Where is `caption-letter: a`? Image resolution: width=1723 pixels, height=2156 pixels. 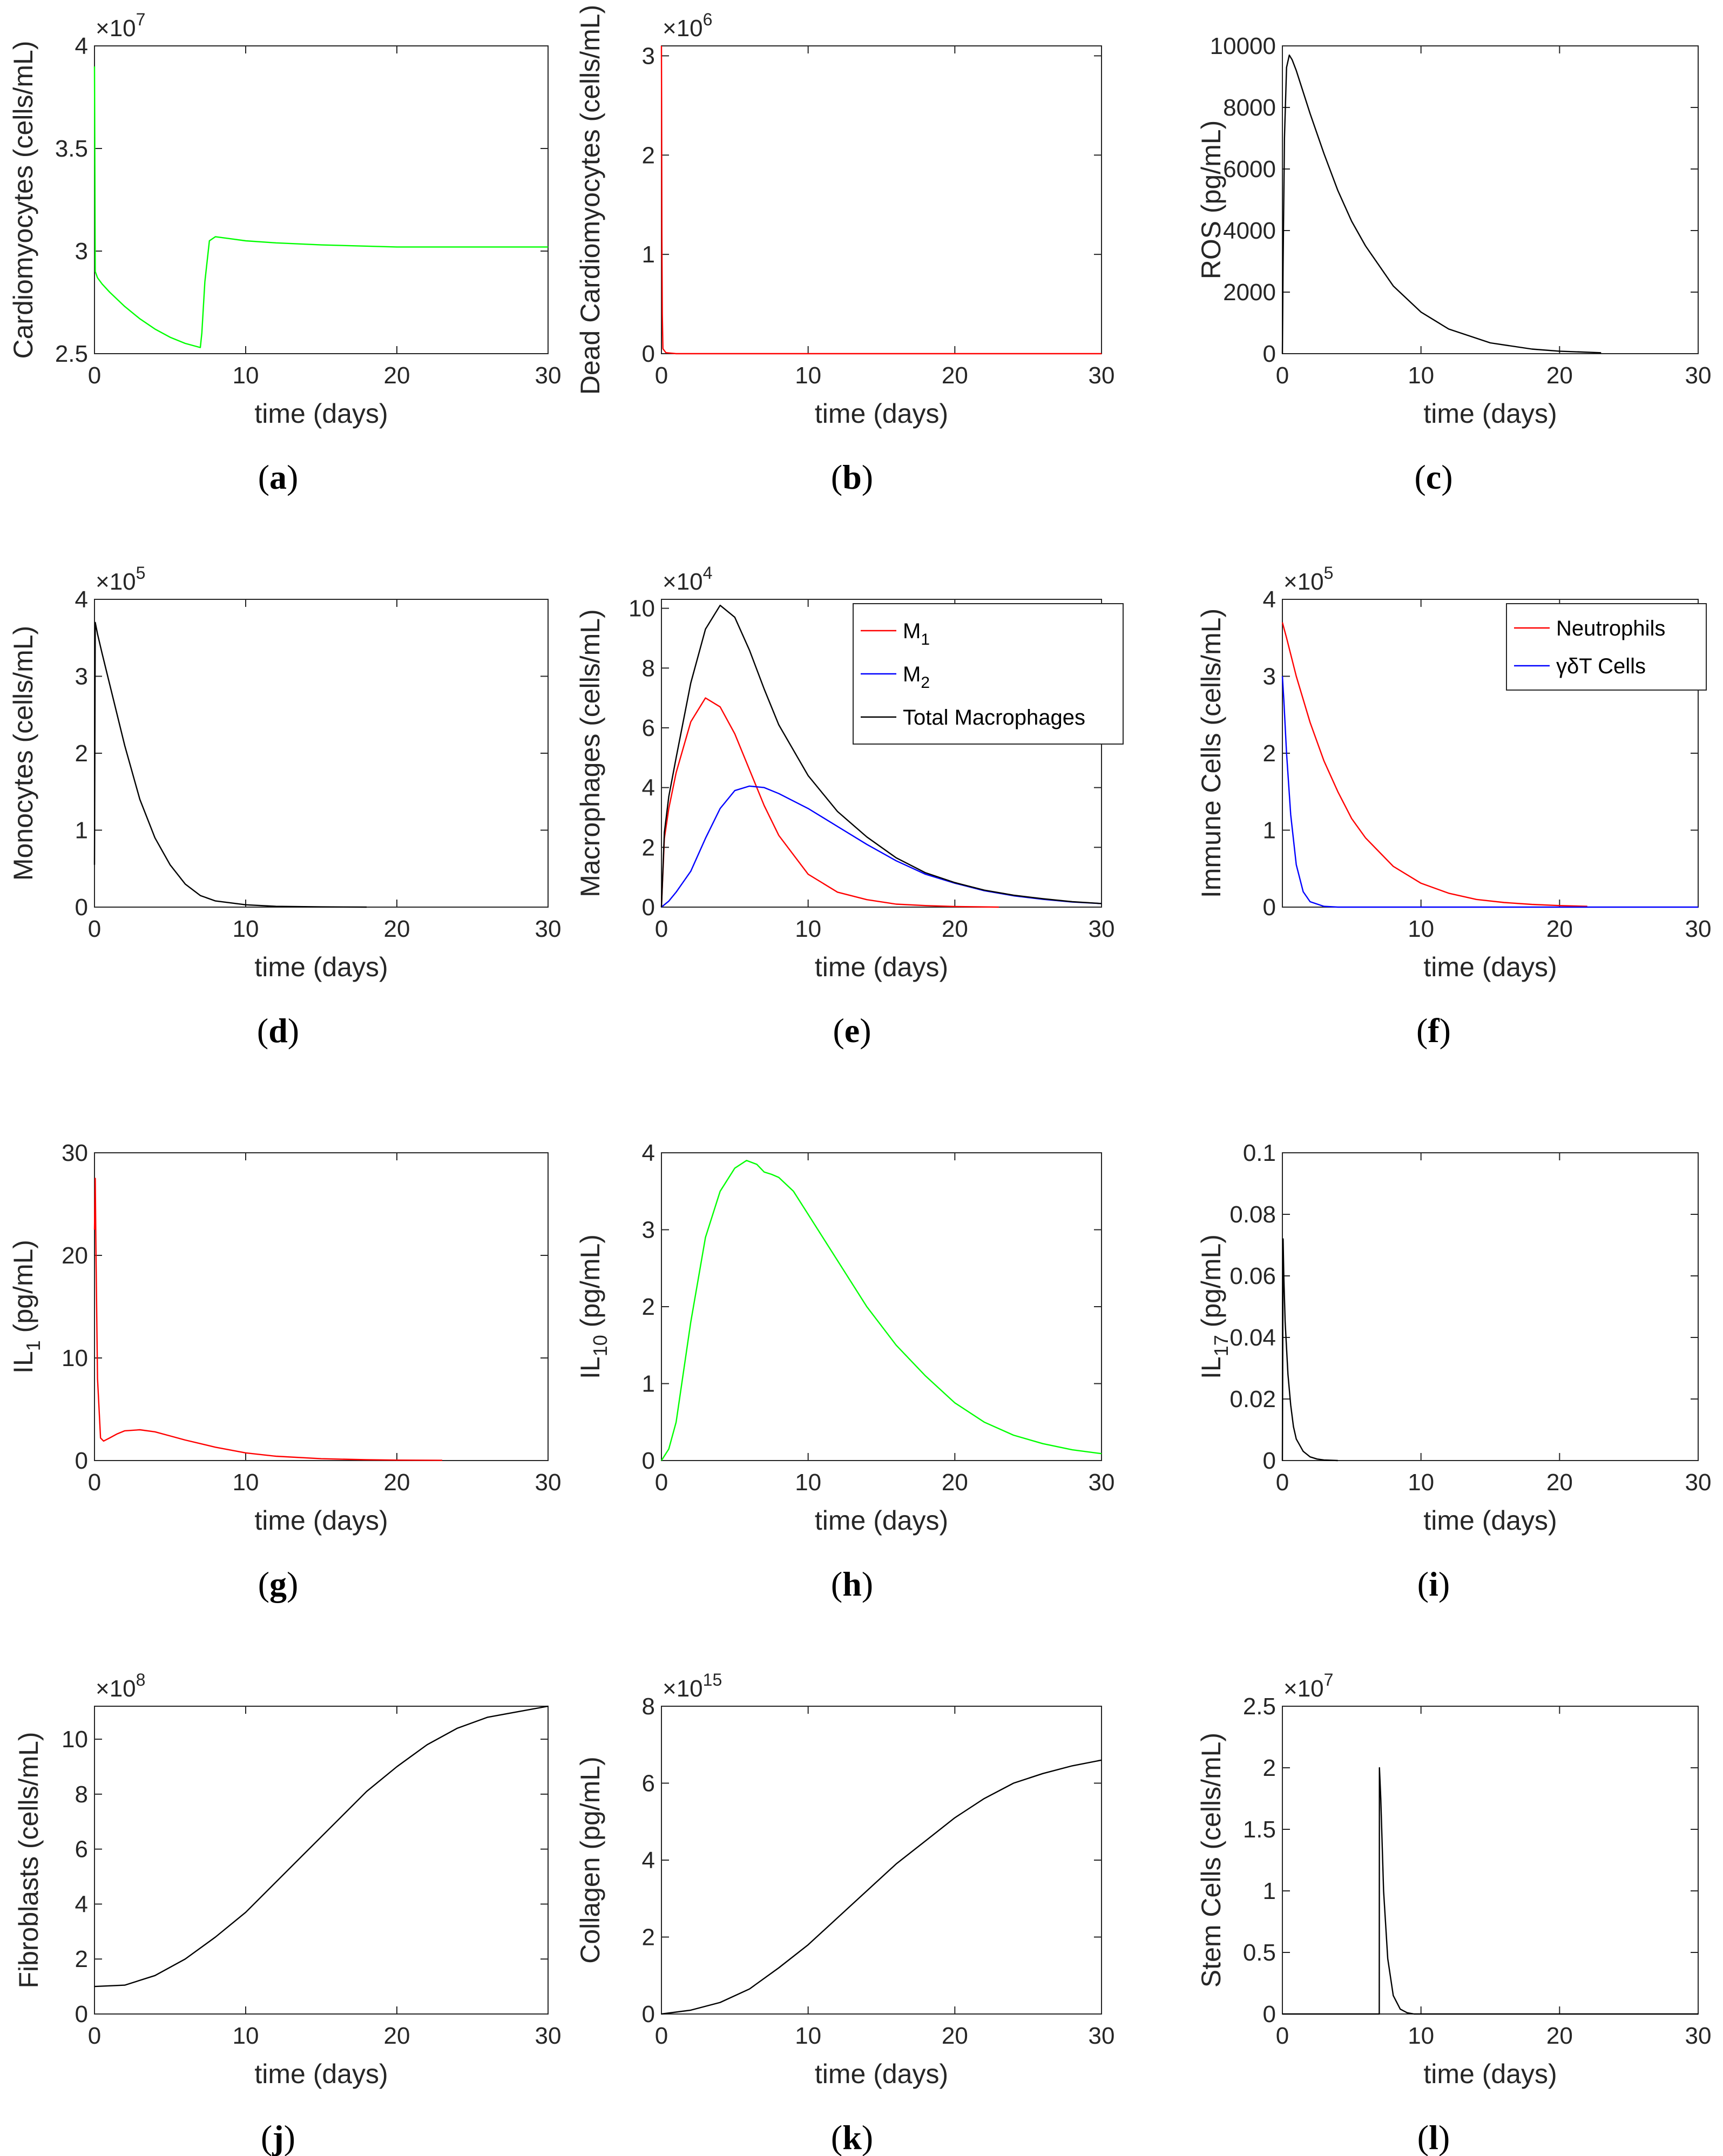
caption-letter: a is located at coordinates (278, 477).